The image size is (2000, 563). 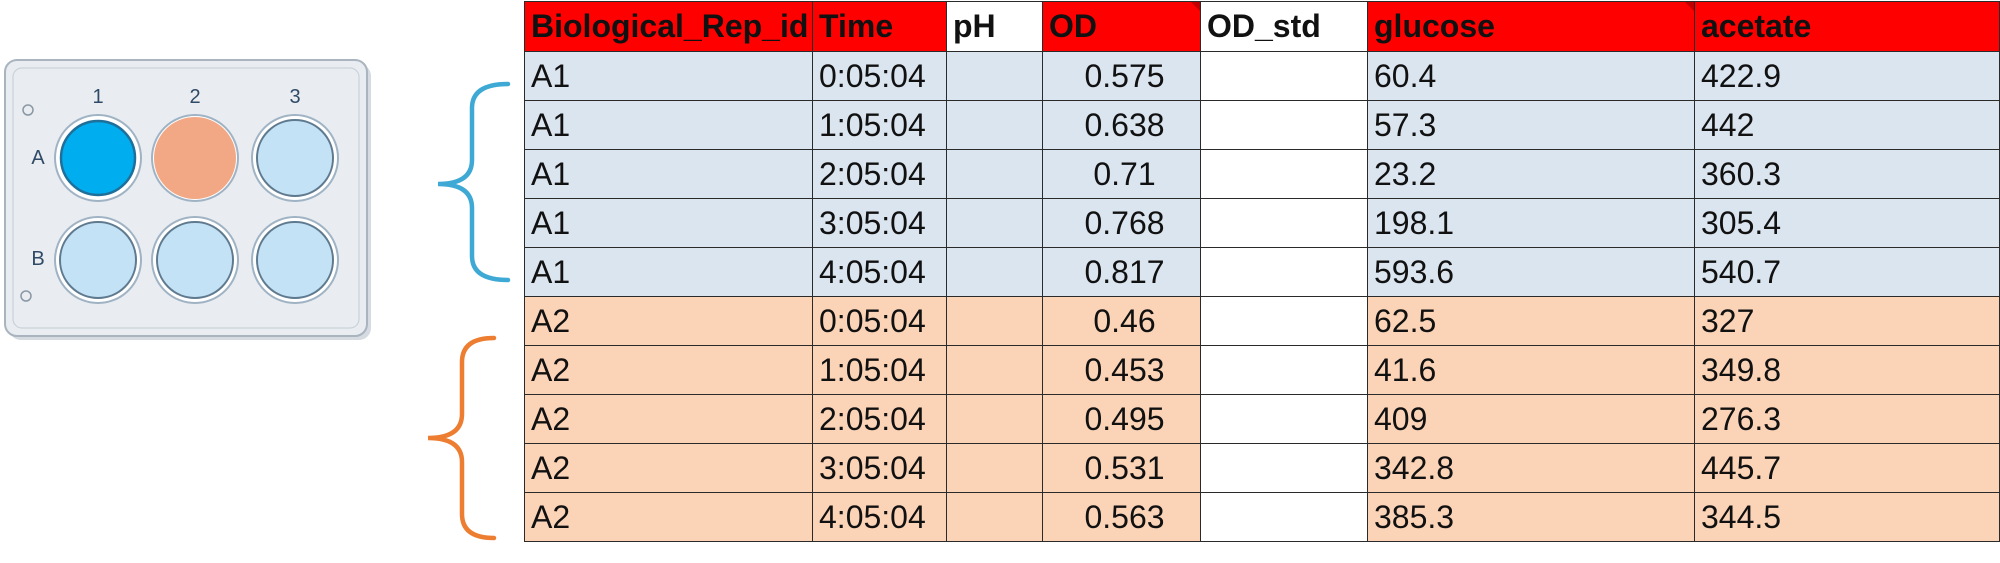 What do you see at coordinates (474, 182) in the screenshot?
I see `brace-group-a` at bounding box center [474, 182].